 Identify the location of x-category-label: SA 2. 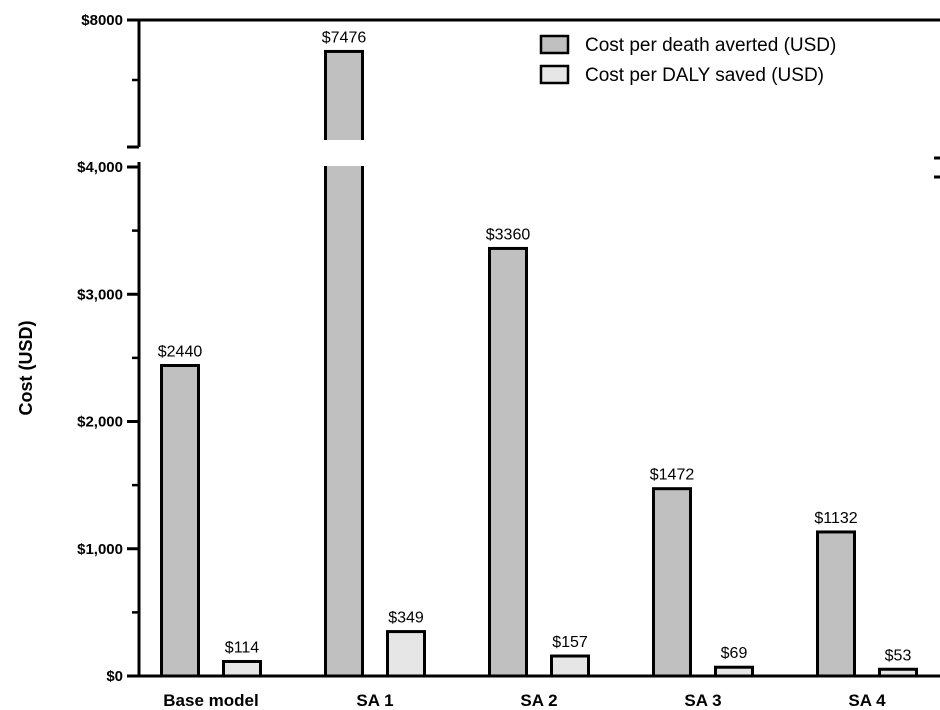
(538, 700).